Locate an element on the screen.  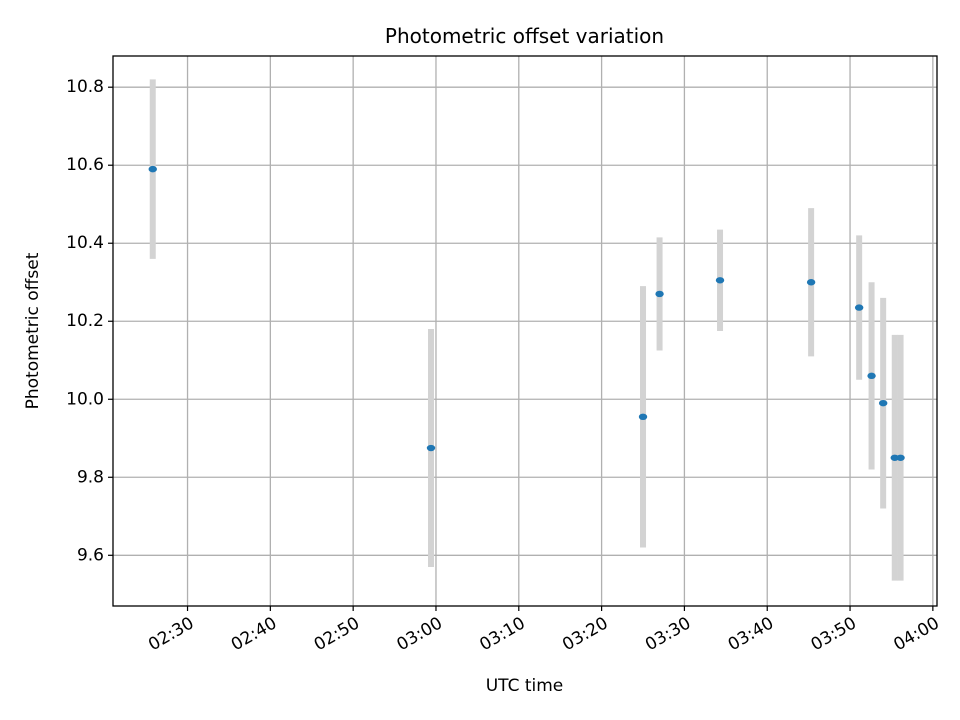
x-tick-label: 03:10 is located at coordinates (502, 634).